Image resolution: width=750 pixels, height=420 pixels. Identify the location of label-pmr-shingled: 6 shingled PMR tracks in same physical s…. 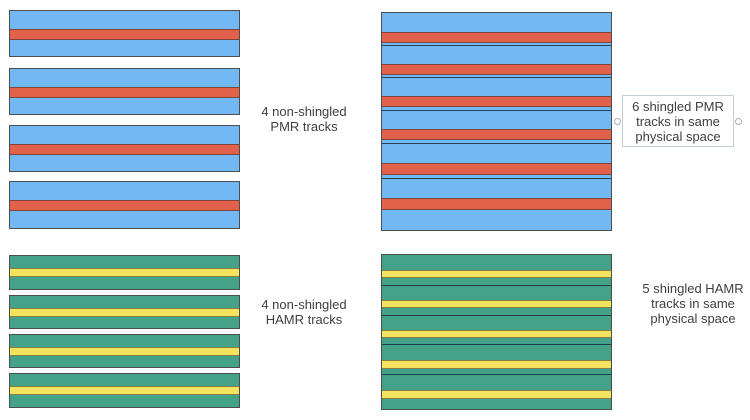
(678, 121).